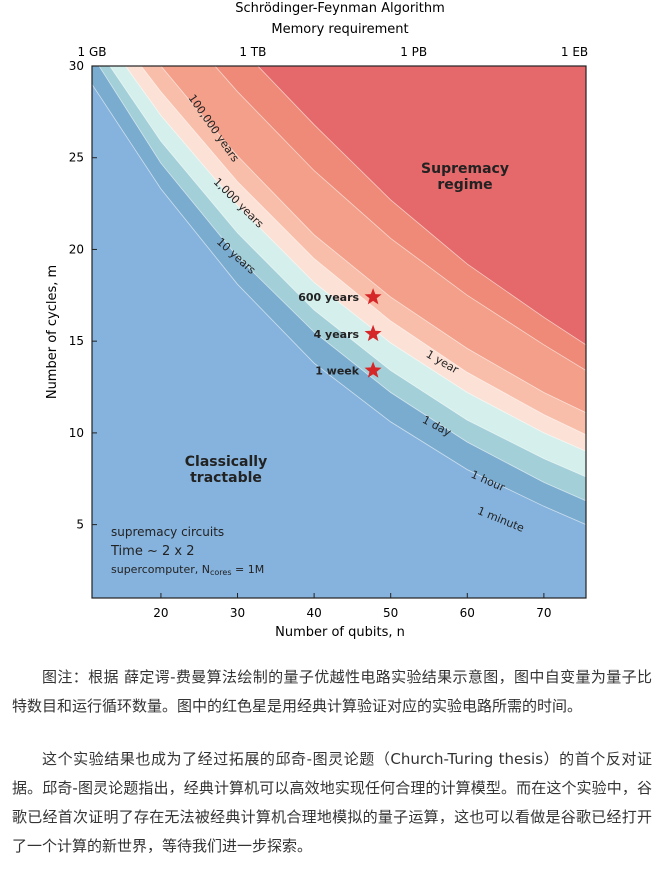 Image resolution: width=660 pixels, height=875 pixels. I want to click on legend-line-3-sub: cores, so click(221, 572).